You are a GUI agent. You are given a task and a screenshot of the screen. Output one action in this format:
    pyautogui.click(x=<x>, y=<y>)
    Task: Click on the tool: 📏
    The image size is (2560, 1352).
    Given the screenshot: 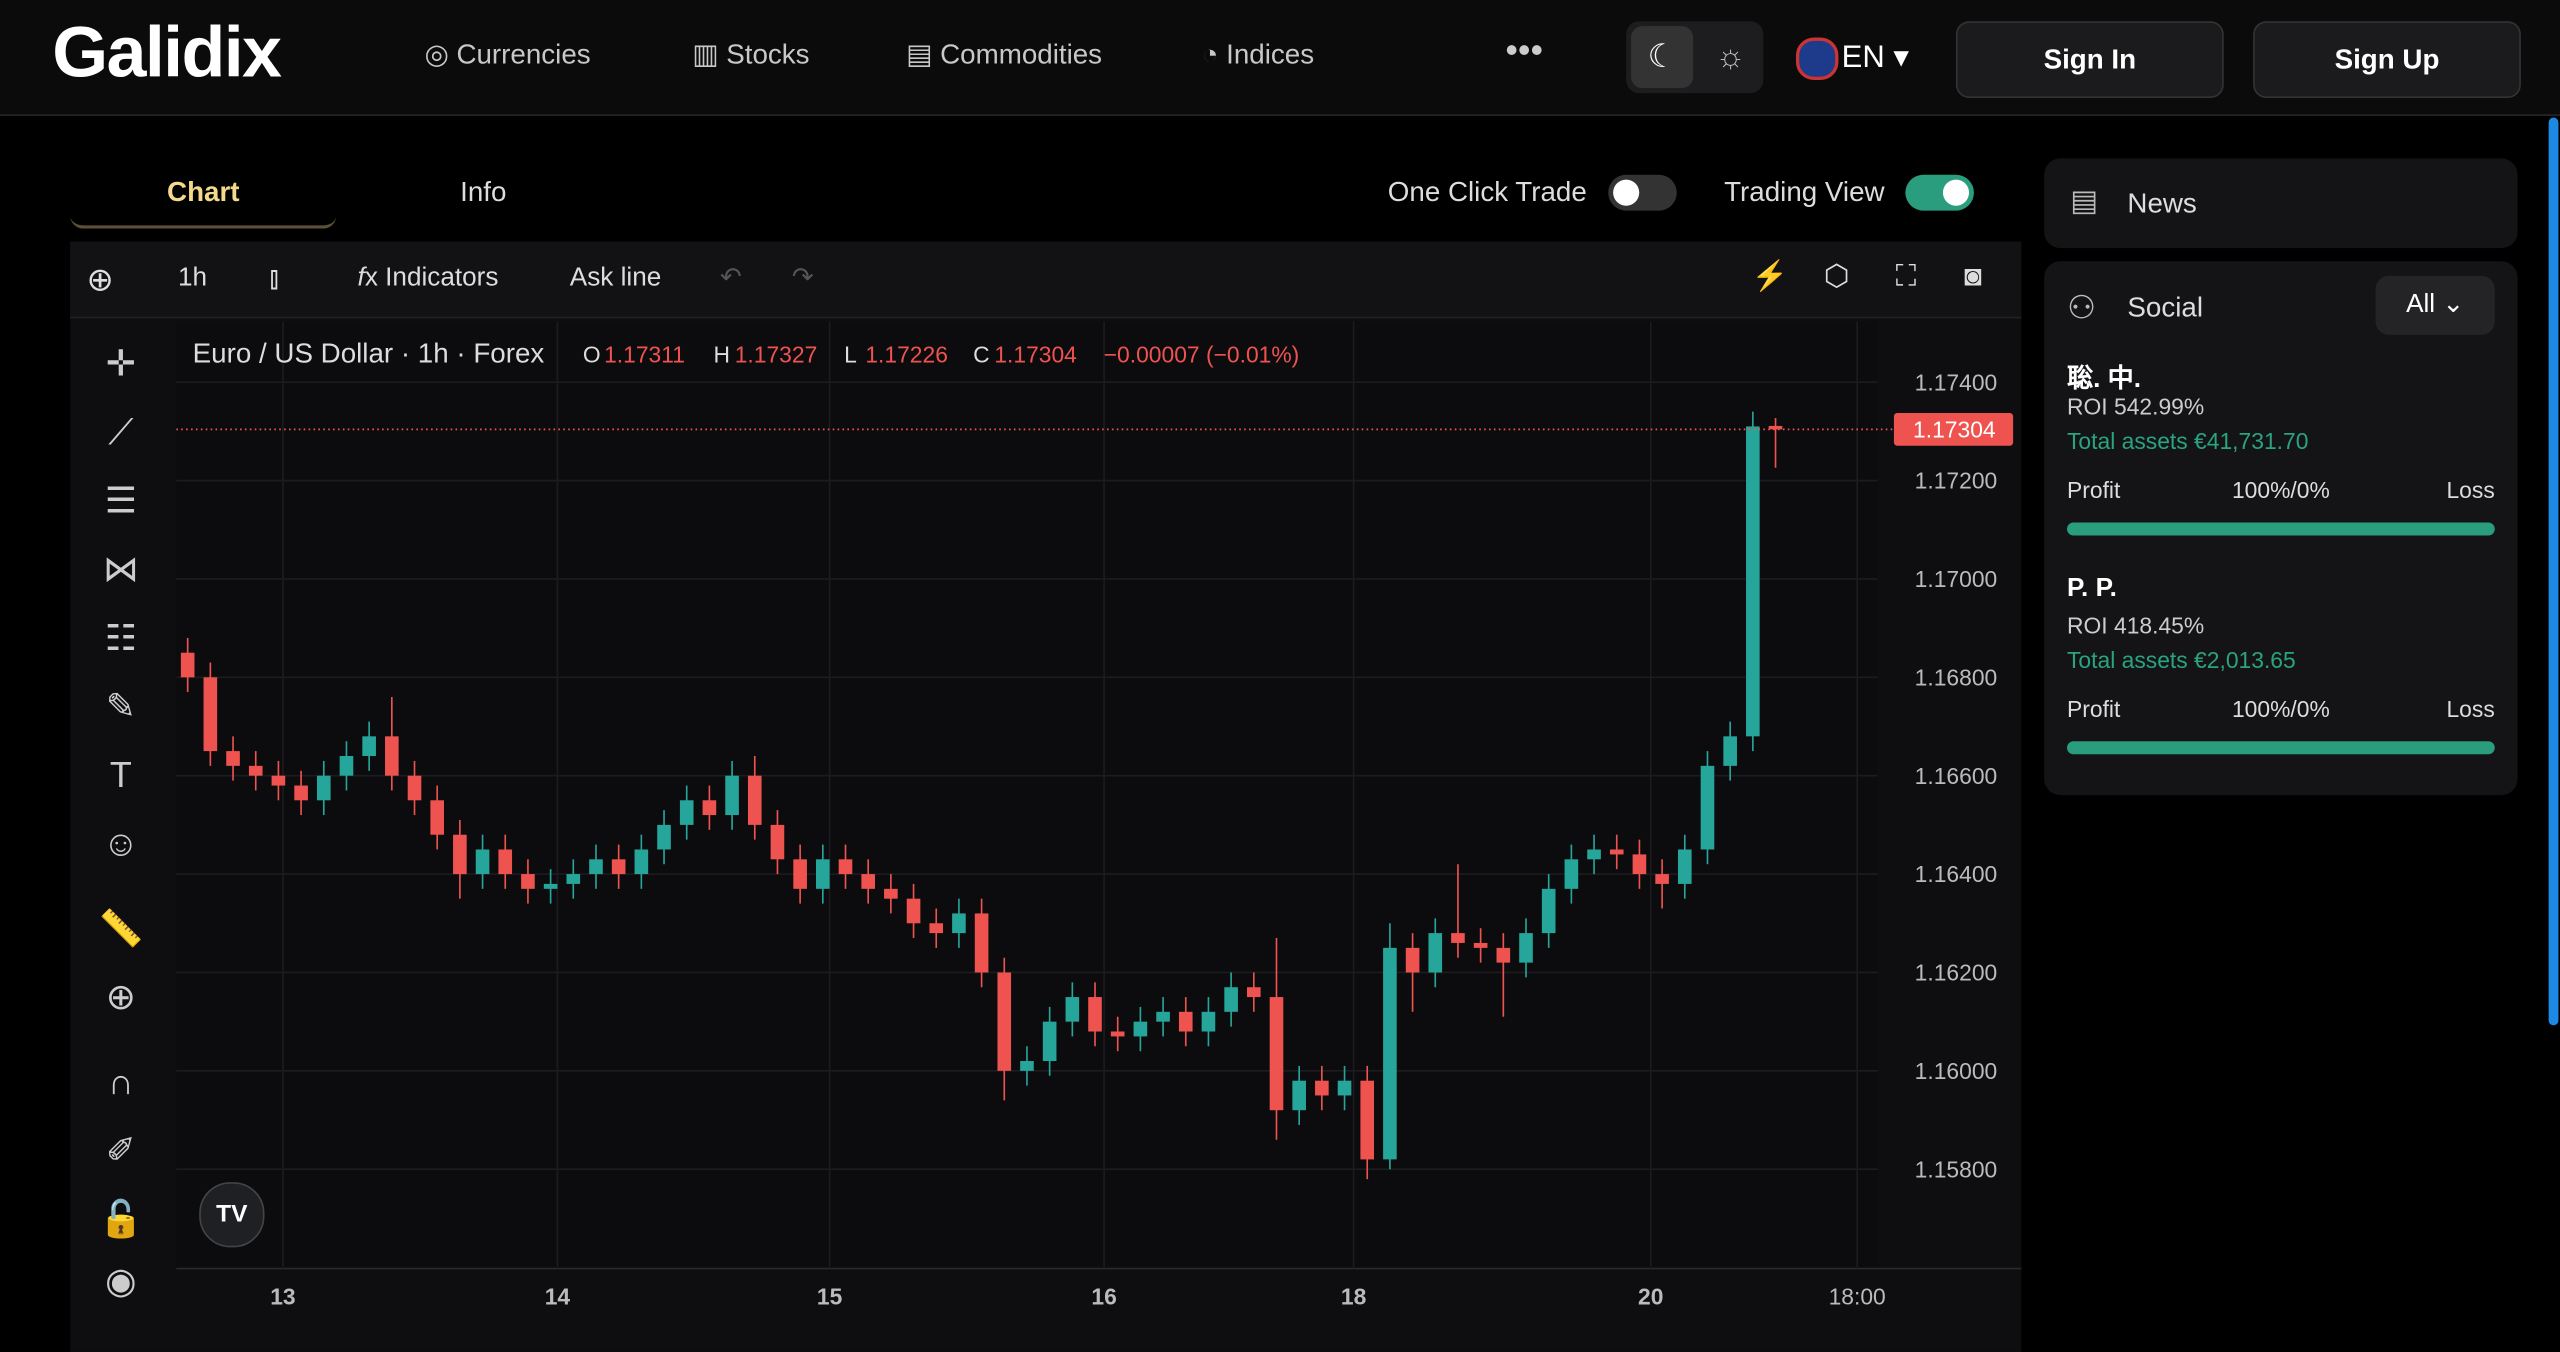 What is the action you would take?
    pyautogui.click(x=121, y=928)
    